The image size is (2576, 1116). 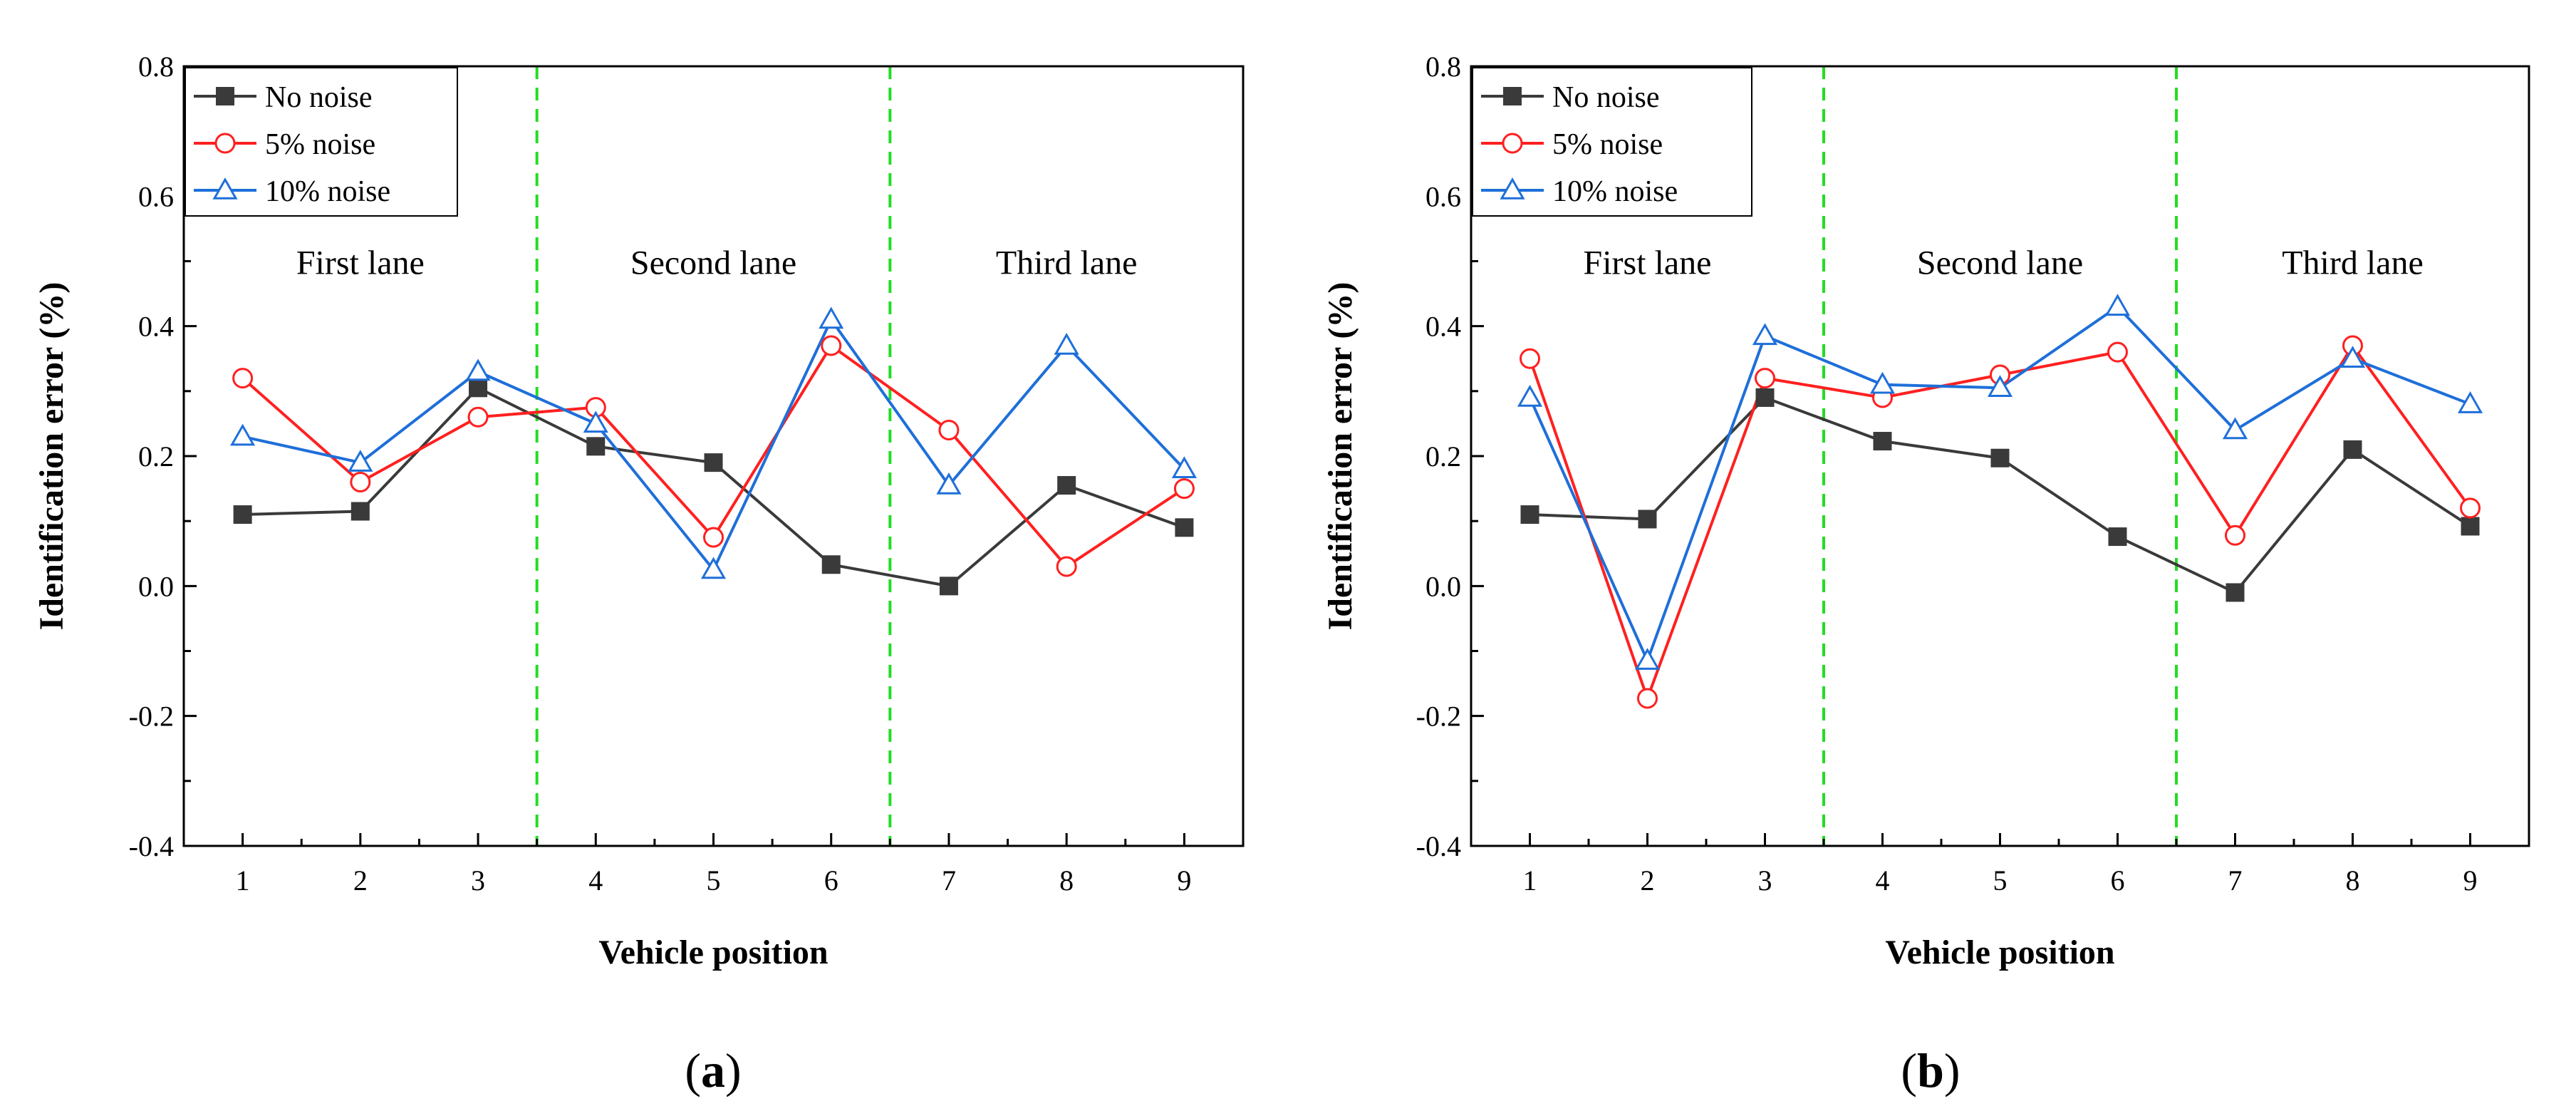 What do you see at coordinates (327, 192) in the screenshot?
I see `legend-label-3: 10% noise` at bounding box center [327, 192].